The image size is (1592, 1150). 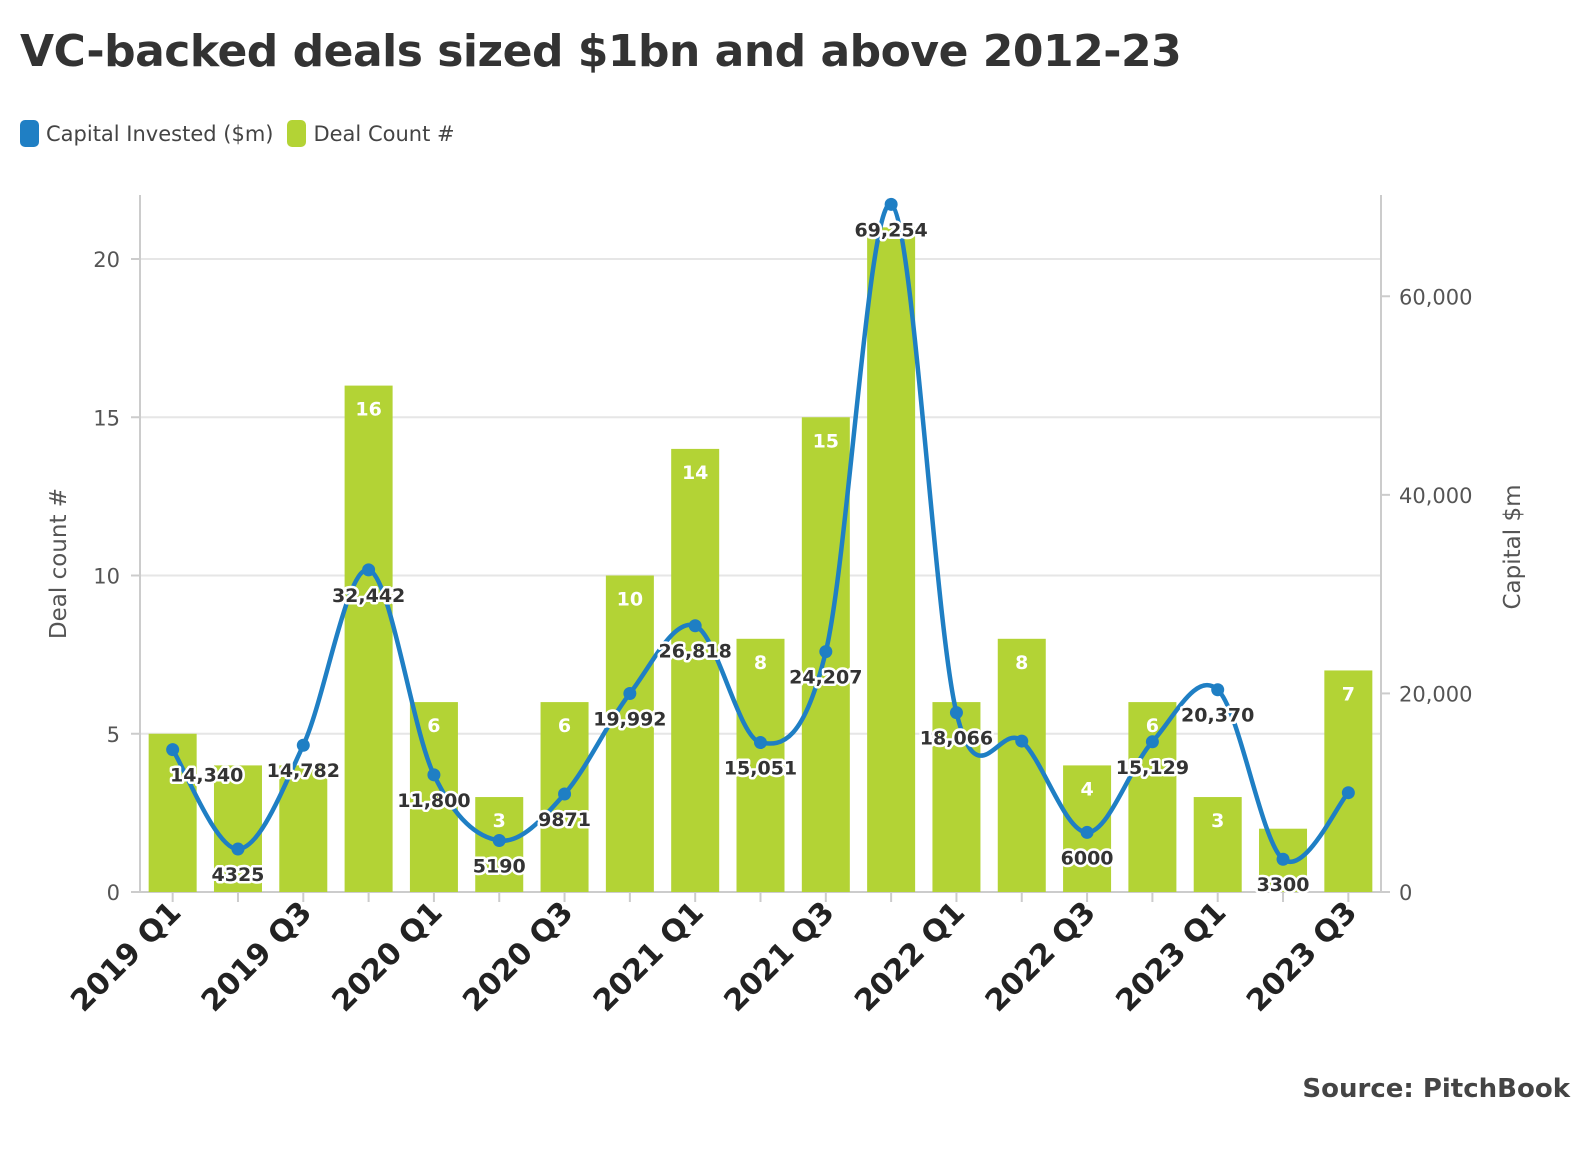 I want to click on x-tick-label: 2023 Q3, so click(x=1302, y=957).